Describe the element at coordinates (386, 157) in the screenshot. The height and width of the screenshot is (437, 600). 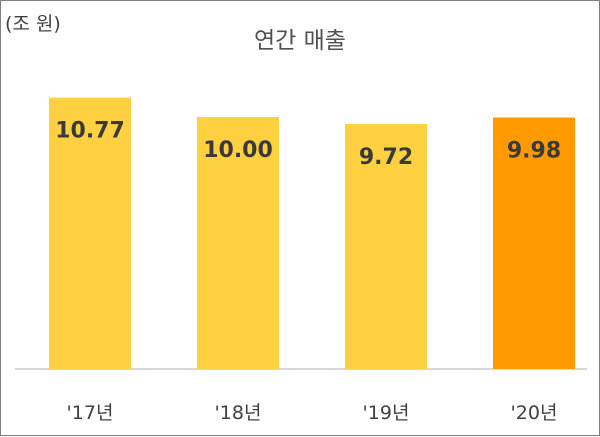
I see `data-label-3: 9.72` at that location.